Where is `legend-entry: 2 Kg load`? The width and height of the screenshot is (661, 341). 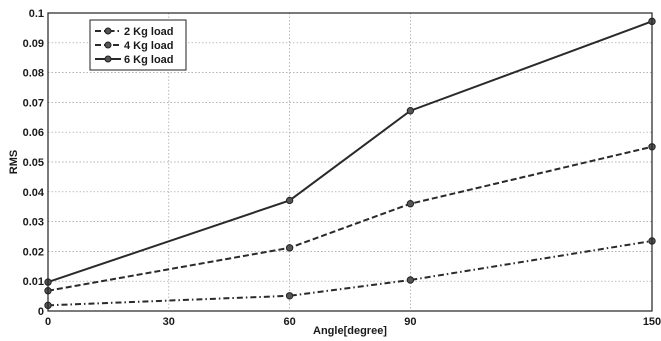
legend-entry: 2 Kg load is located at coordinates (134, 32).